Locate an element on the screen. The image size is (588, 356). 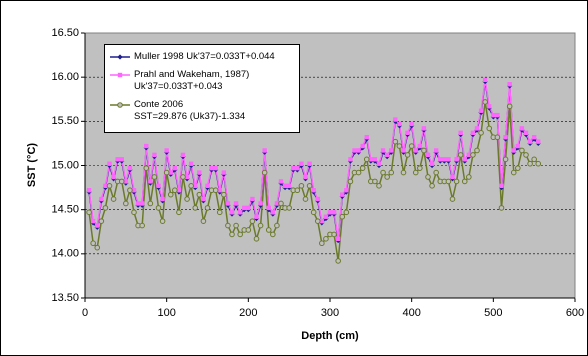
legend-label: Muller 1998 Uk'37=0.033T+0.044 is located at coordinates (204, 56).